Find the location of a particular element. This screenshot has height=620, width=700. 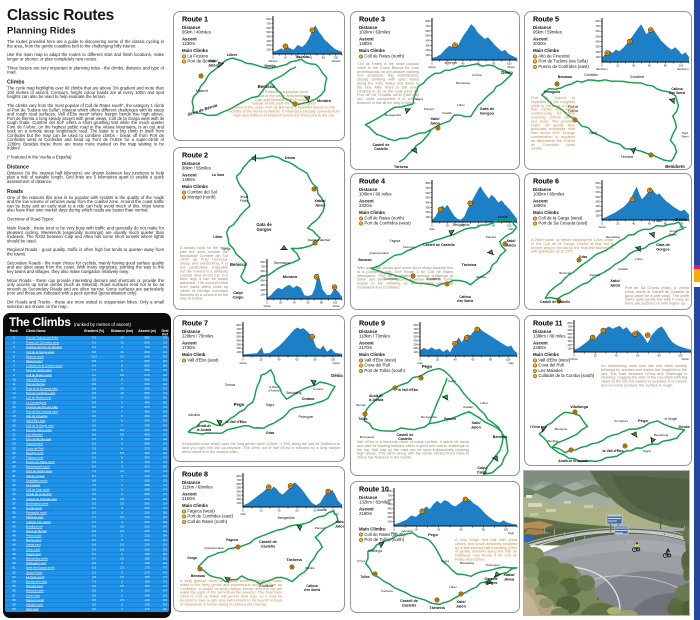

svg-text: Teulada is located at coordinates (302, 57).